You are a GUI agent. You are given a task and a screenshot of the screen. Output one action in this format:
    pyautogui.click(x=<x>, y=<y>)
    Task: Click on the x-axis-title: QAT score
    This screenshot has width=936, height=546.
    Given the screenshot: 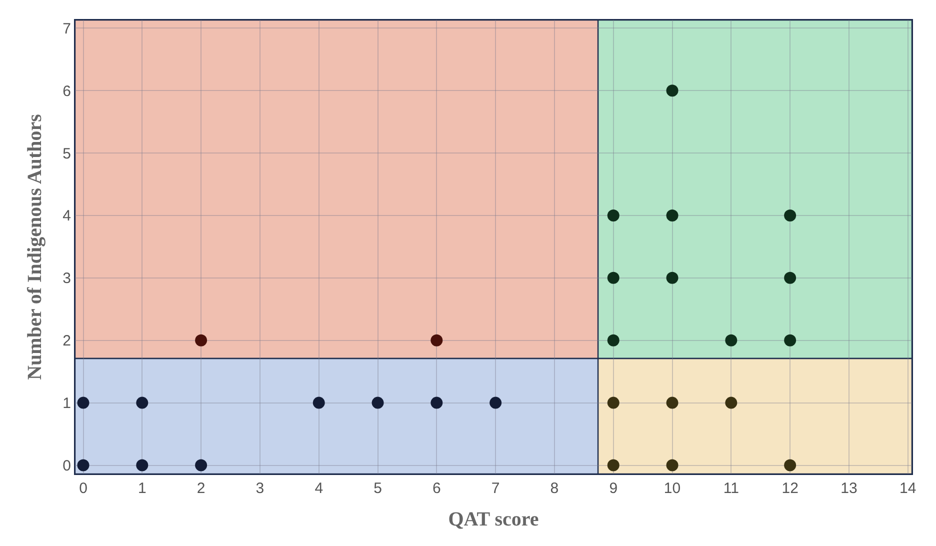 What is the action you would take?
    pyautogui.click(x=493, y=519)
    